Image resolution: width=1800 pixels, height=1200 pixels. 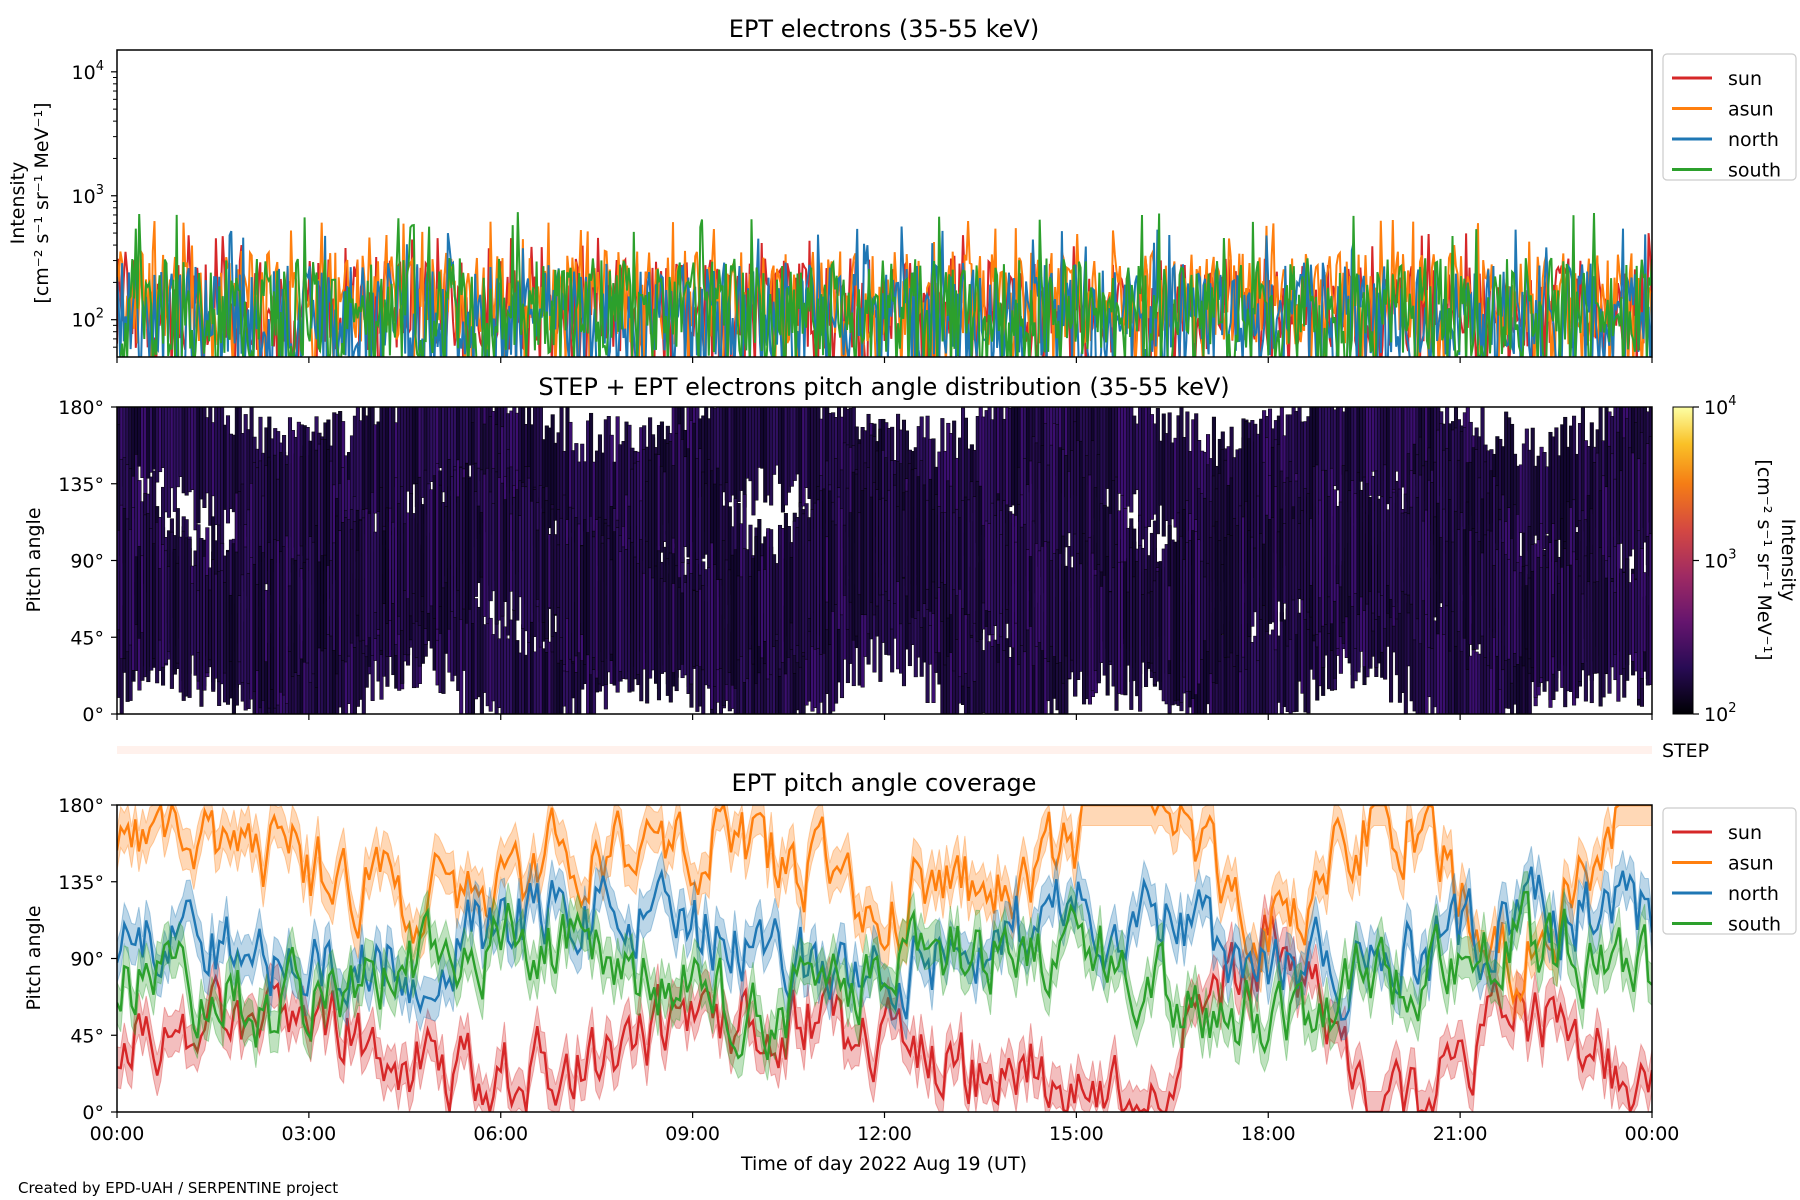 I want to click on p4-ytick-label: 45°, so click(x=87, y=1036).